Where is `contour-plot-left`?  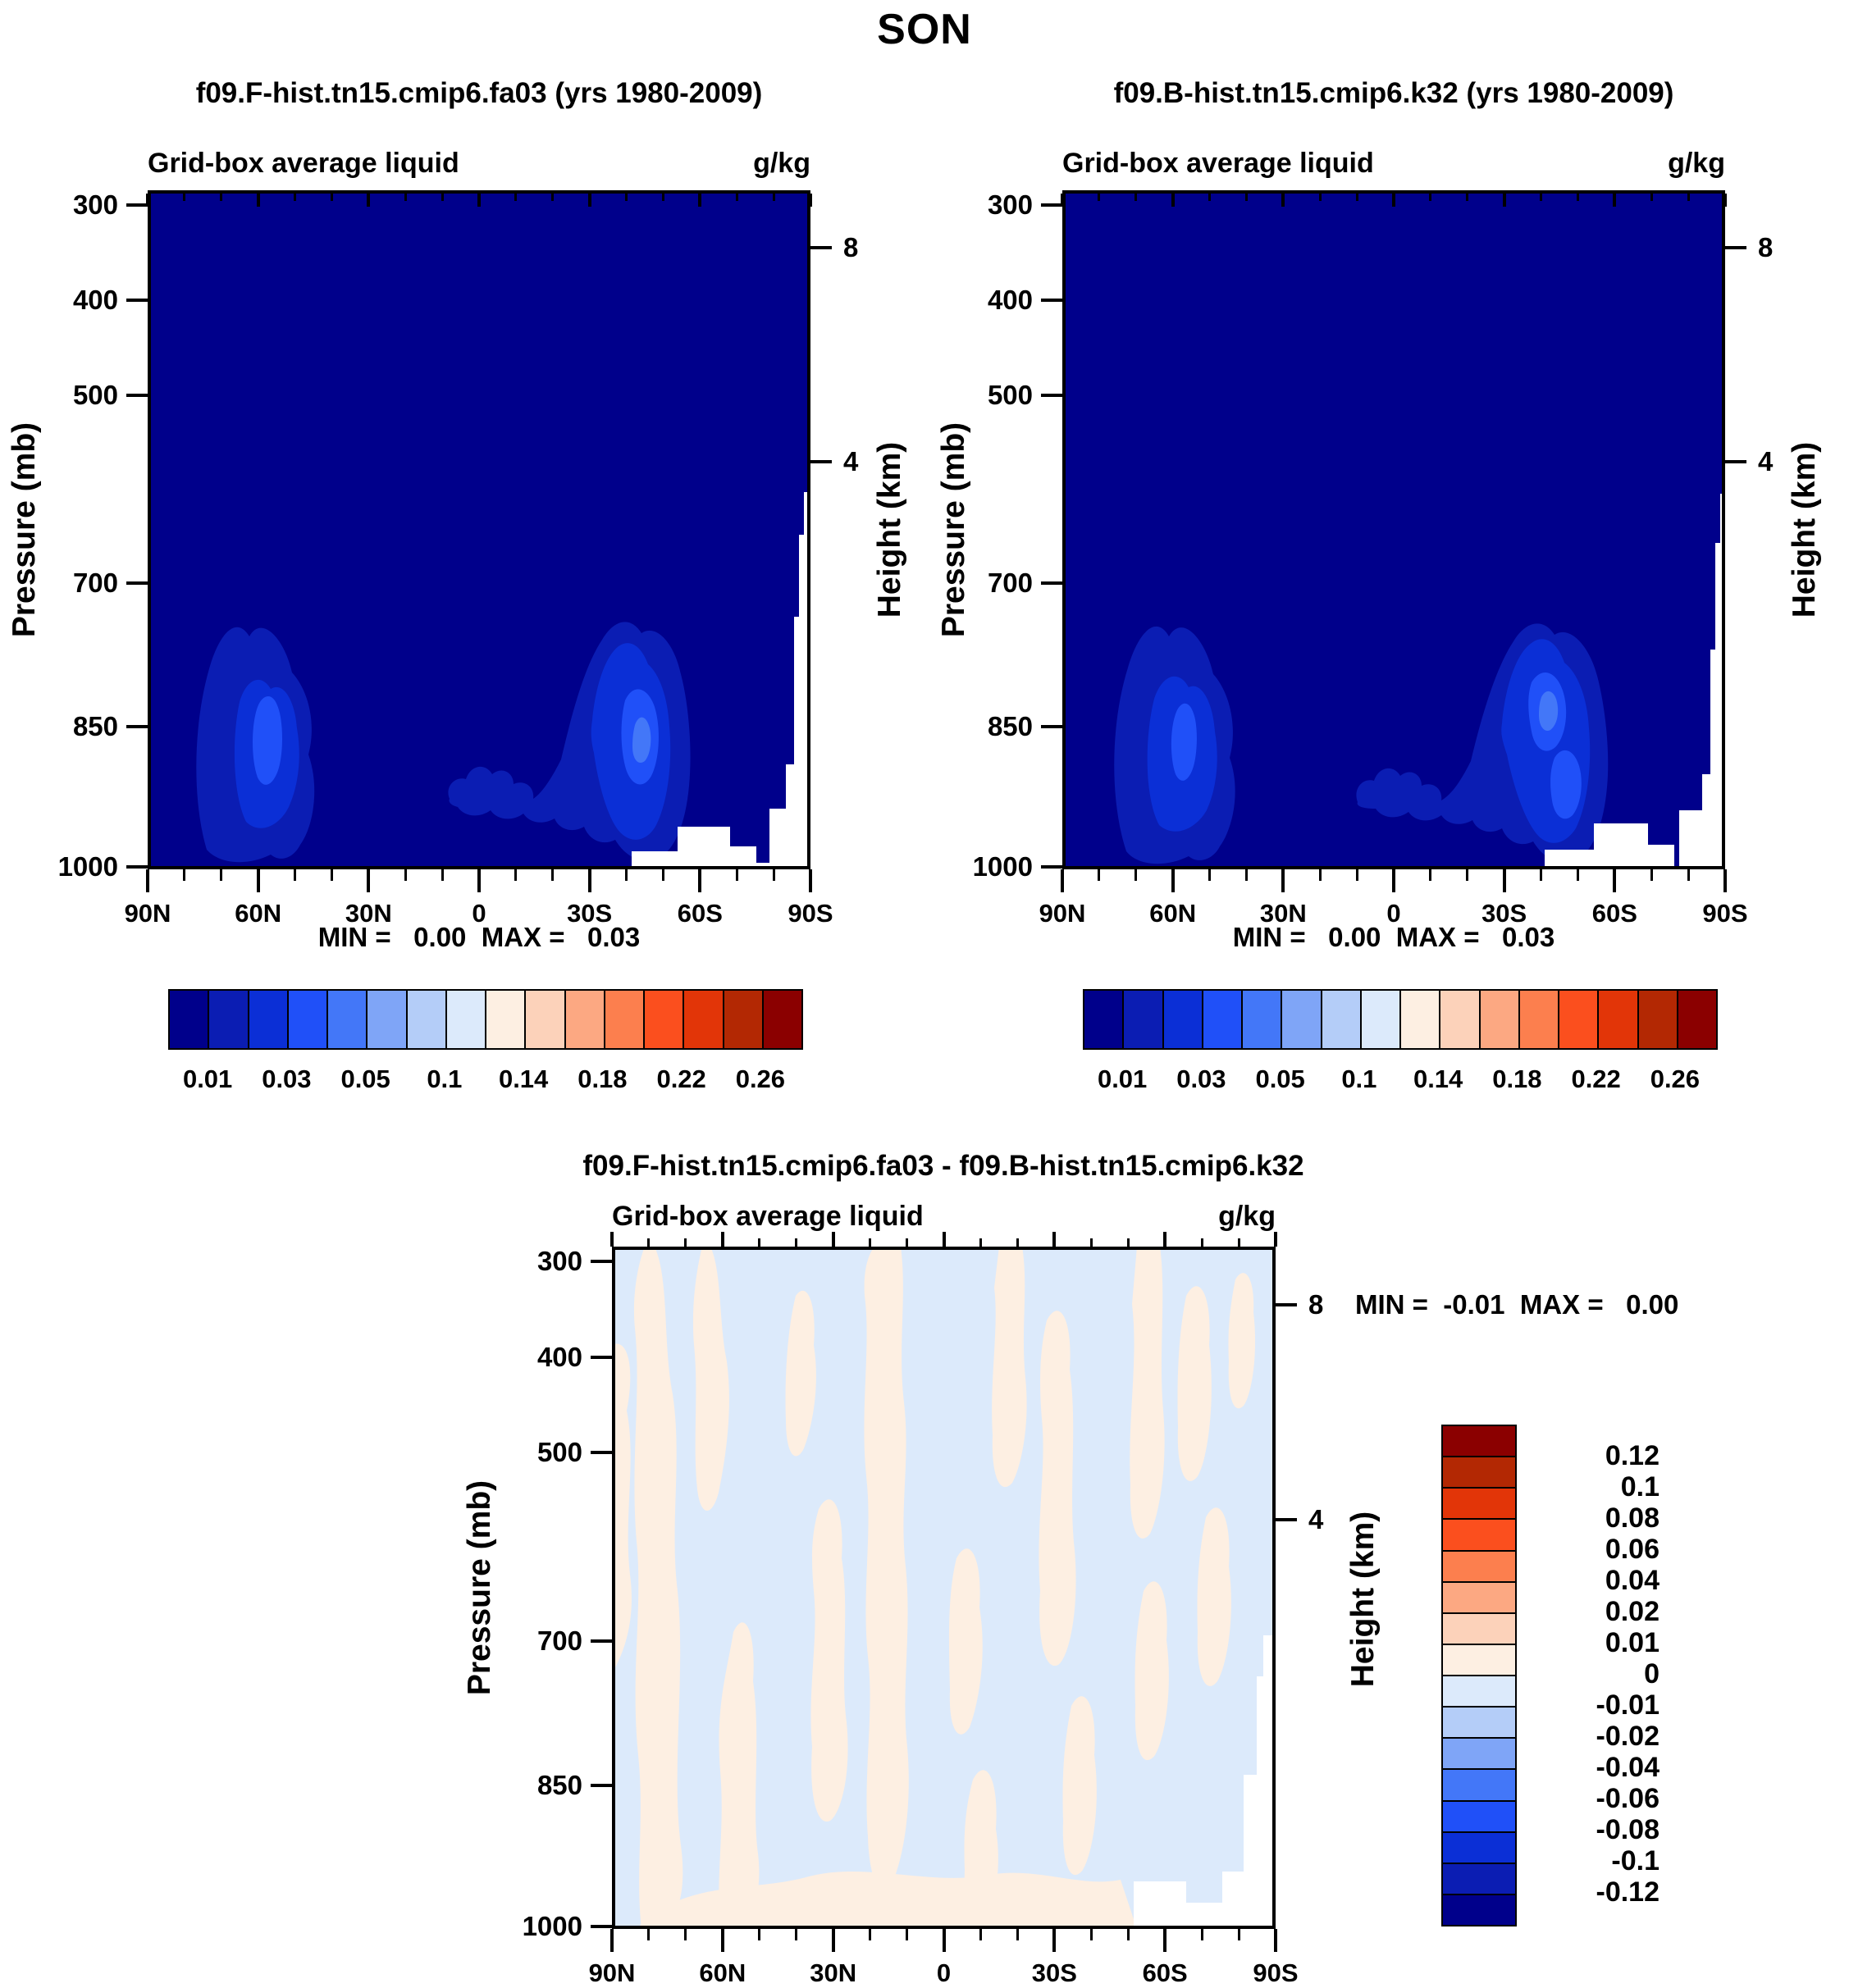
contour-plot-left is located at coordinates (479, 529).